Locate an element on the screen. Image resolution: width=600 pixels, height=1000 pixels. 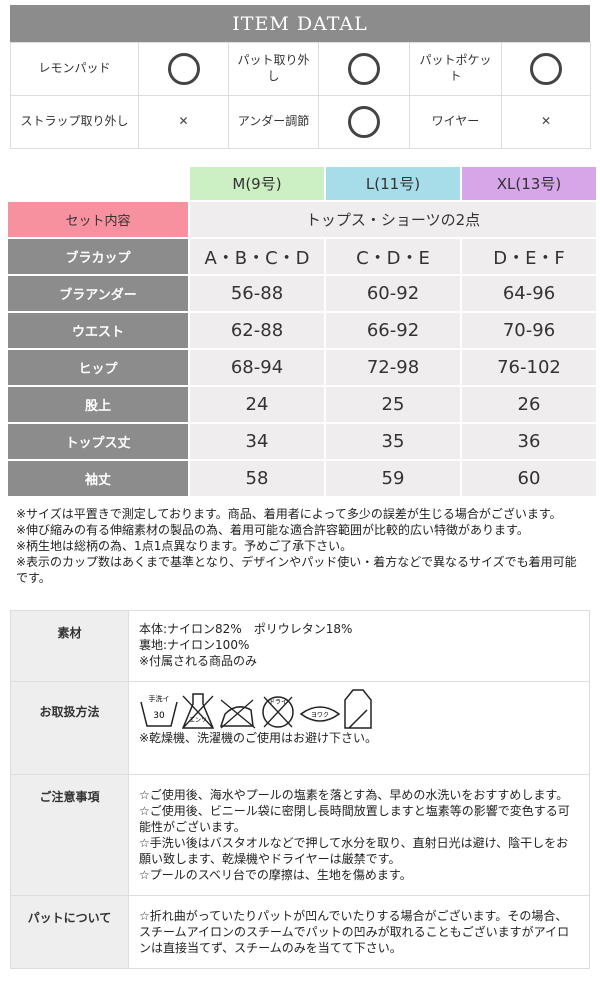
care-symbols: 手洗イ 30 エンソ ドライ ヨワク is located at coordinates (359, 709).